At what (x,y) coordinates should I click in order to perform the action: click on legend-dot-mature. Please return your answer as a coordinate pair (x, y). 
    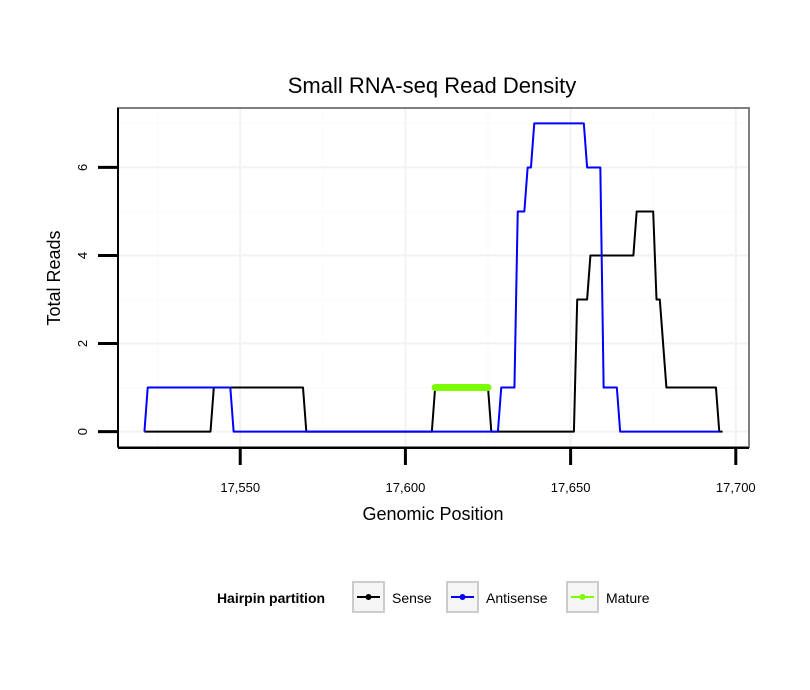
    Looking at the image, I should click on (582, 597).